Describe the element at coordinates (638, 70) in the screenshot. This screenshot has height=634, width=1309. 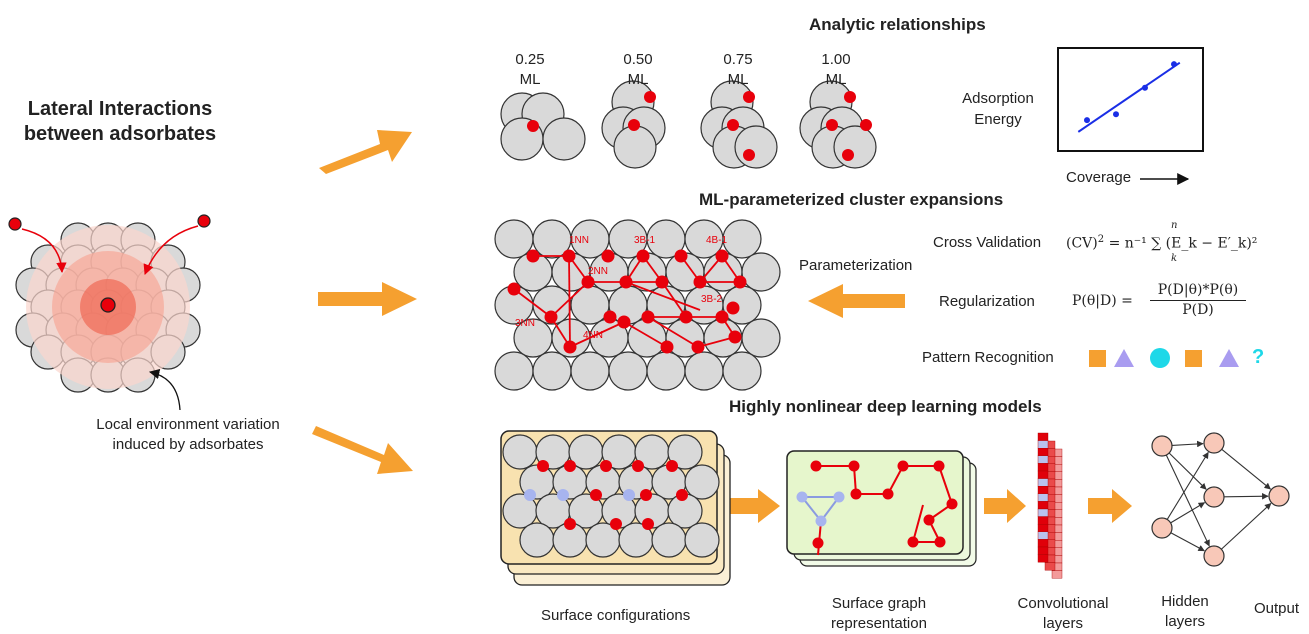
I see `coverage-label-050: 0.50 ML` at that location.